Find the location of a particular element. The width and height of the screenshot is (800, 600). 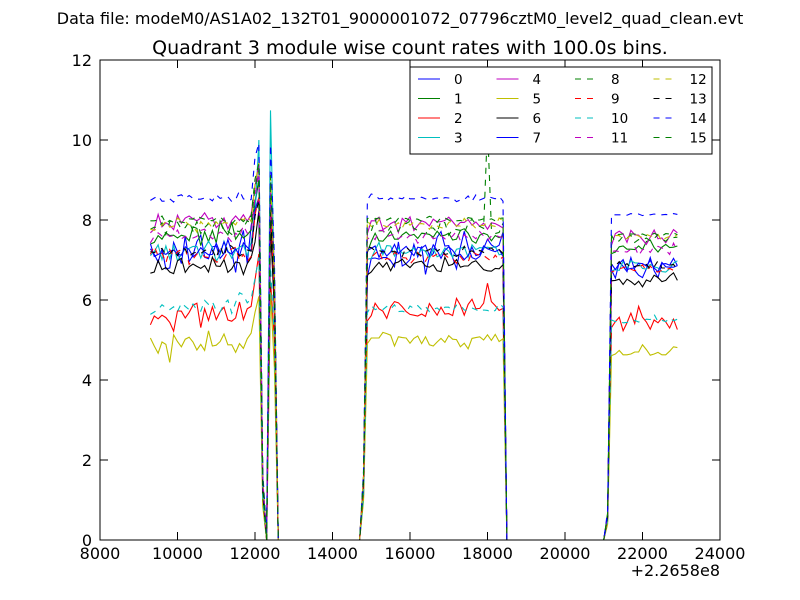

x-axis-offset-label: +2.2658e8 is located at coordinates (675, 570).